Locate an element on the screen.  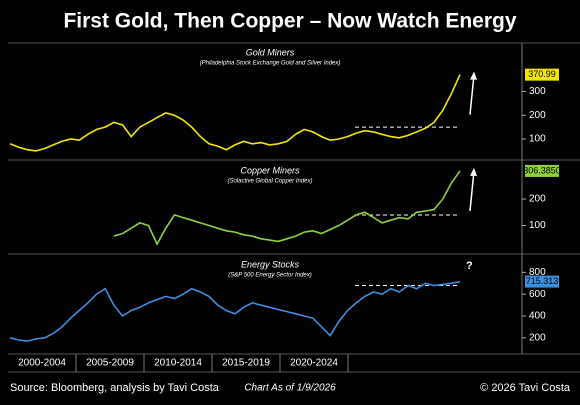
panel-title: Copper Miners is located at coordinates (270, 170).